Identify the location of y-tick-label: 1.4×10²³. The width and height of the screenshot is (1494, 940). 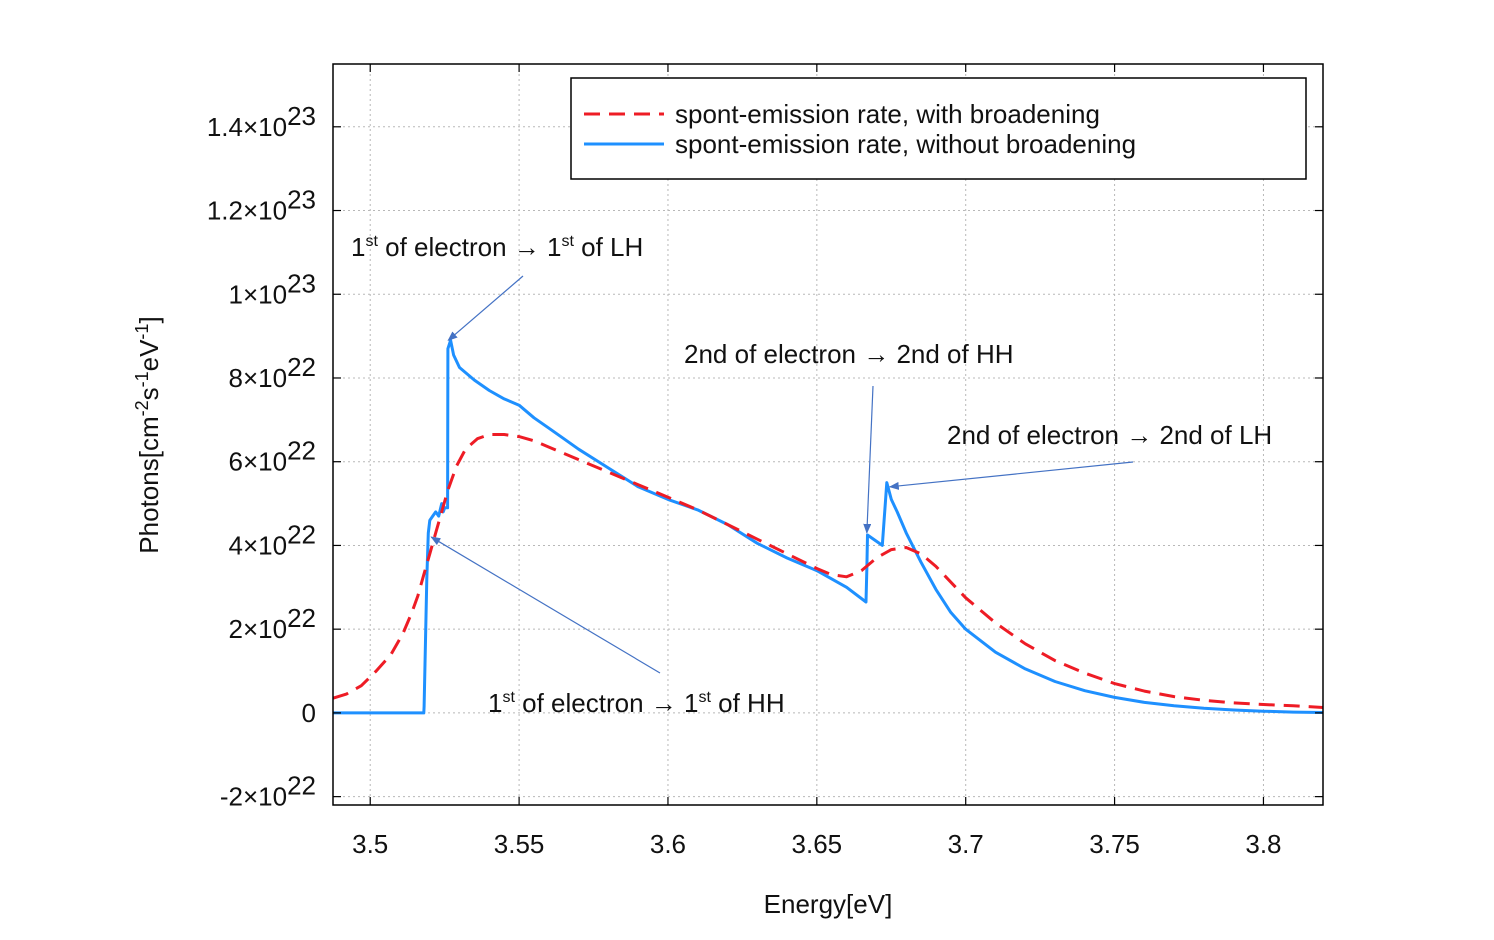
(261, 121).